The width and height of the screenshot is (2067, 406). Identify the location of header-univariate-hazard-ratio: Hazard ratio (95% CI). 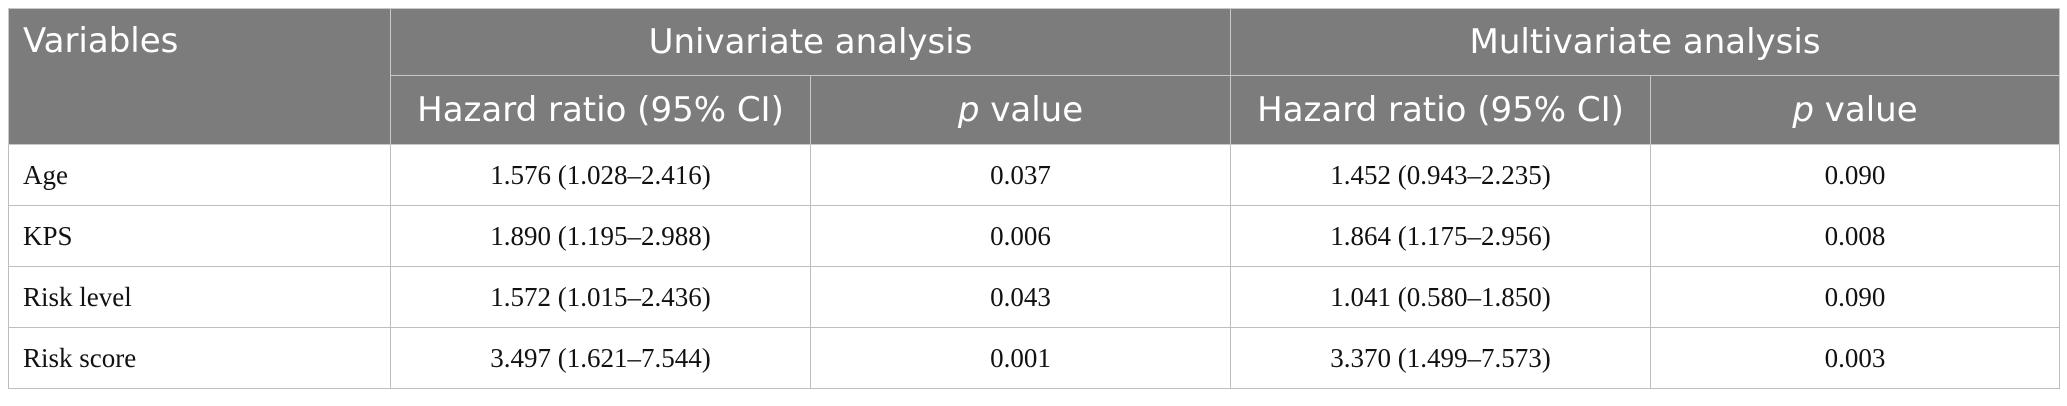
(600, 110).